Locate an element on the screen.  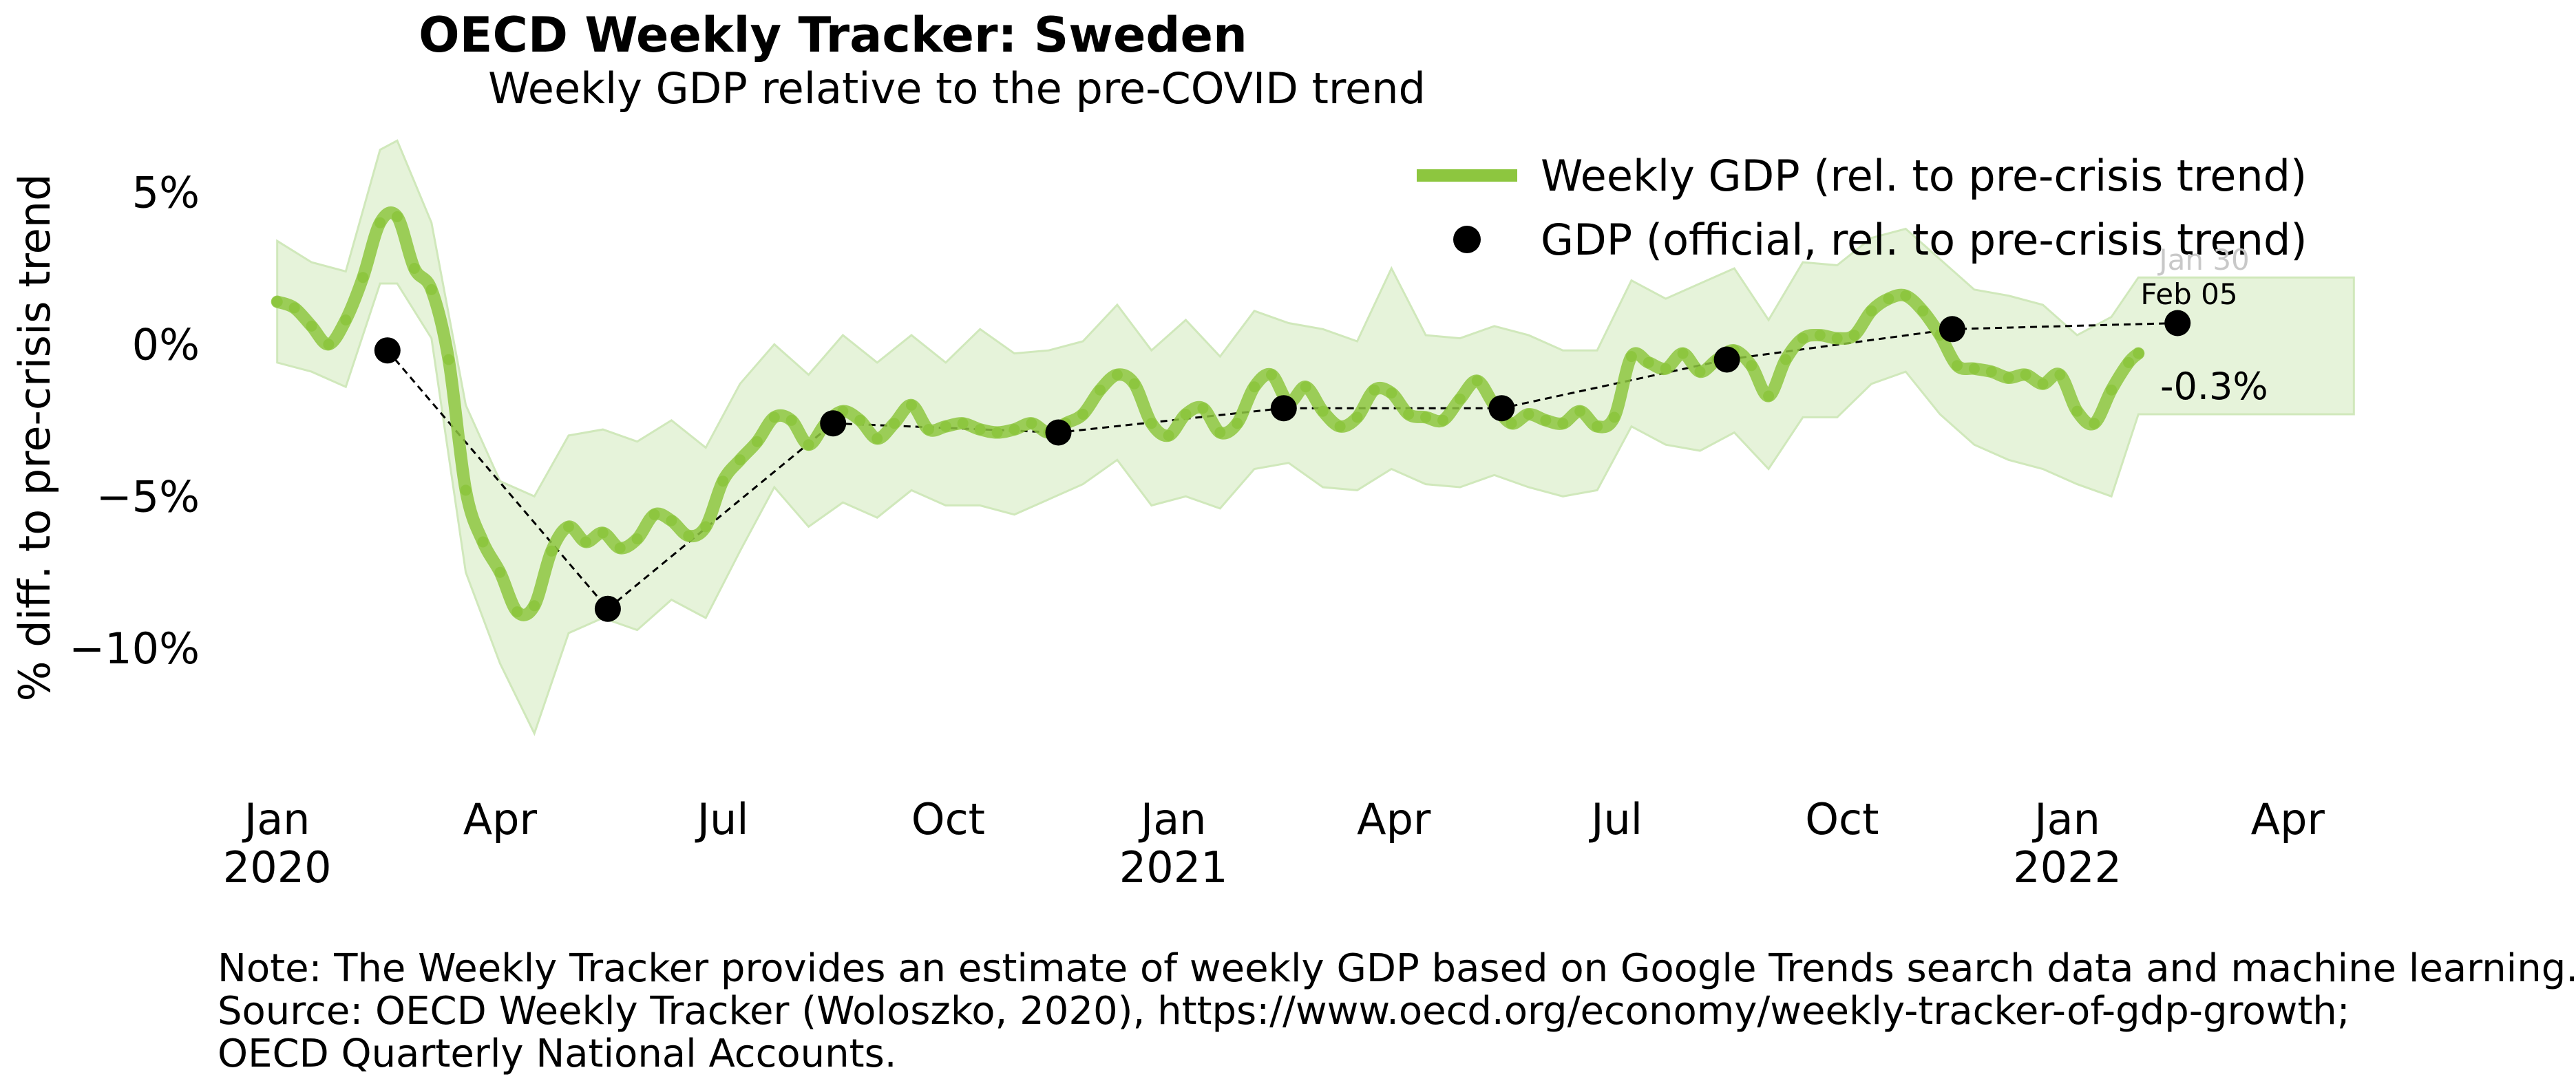
y-tick-label: −10% is located at coordinates (135, 649).